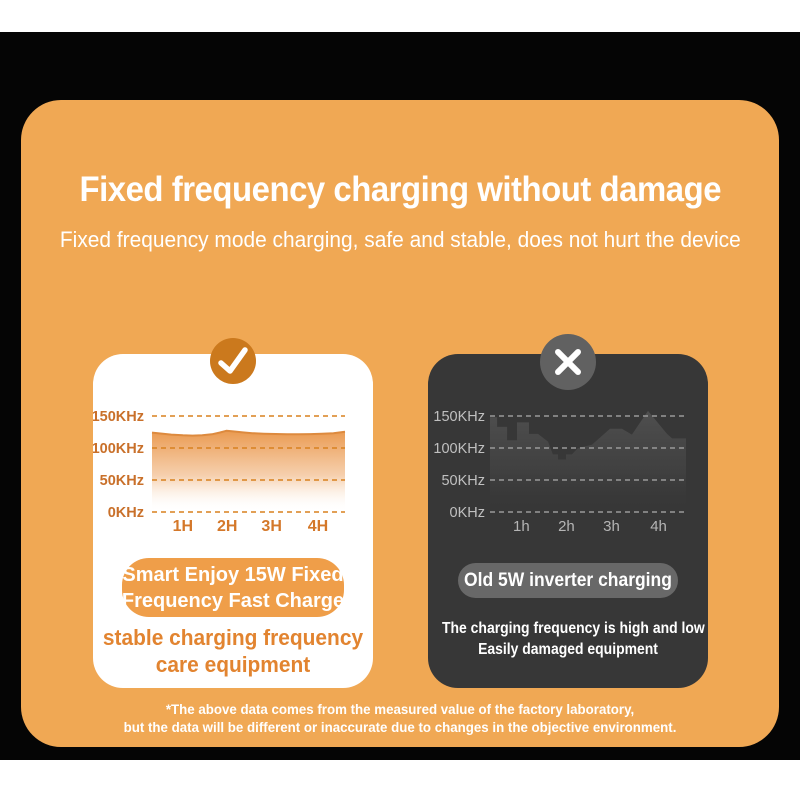 The image size is (800, 800). I want to click on x-axis-label: 3h, so click(611, 526).